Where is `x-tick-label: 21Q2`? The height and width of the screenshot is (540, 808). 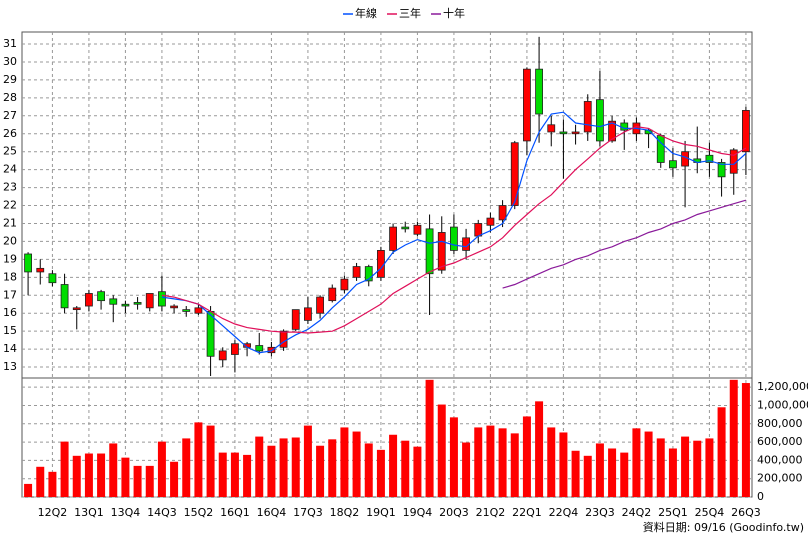
x-tick-label: 21Q2 is located at coordinates (491, 512).